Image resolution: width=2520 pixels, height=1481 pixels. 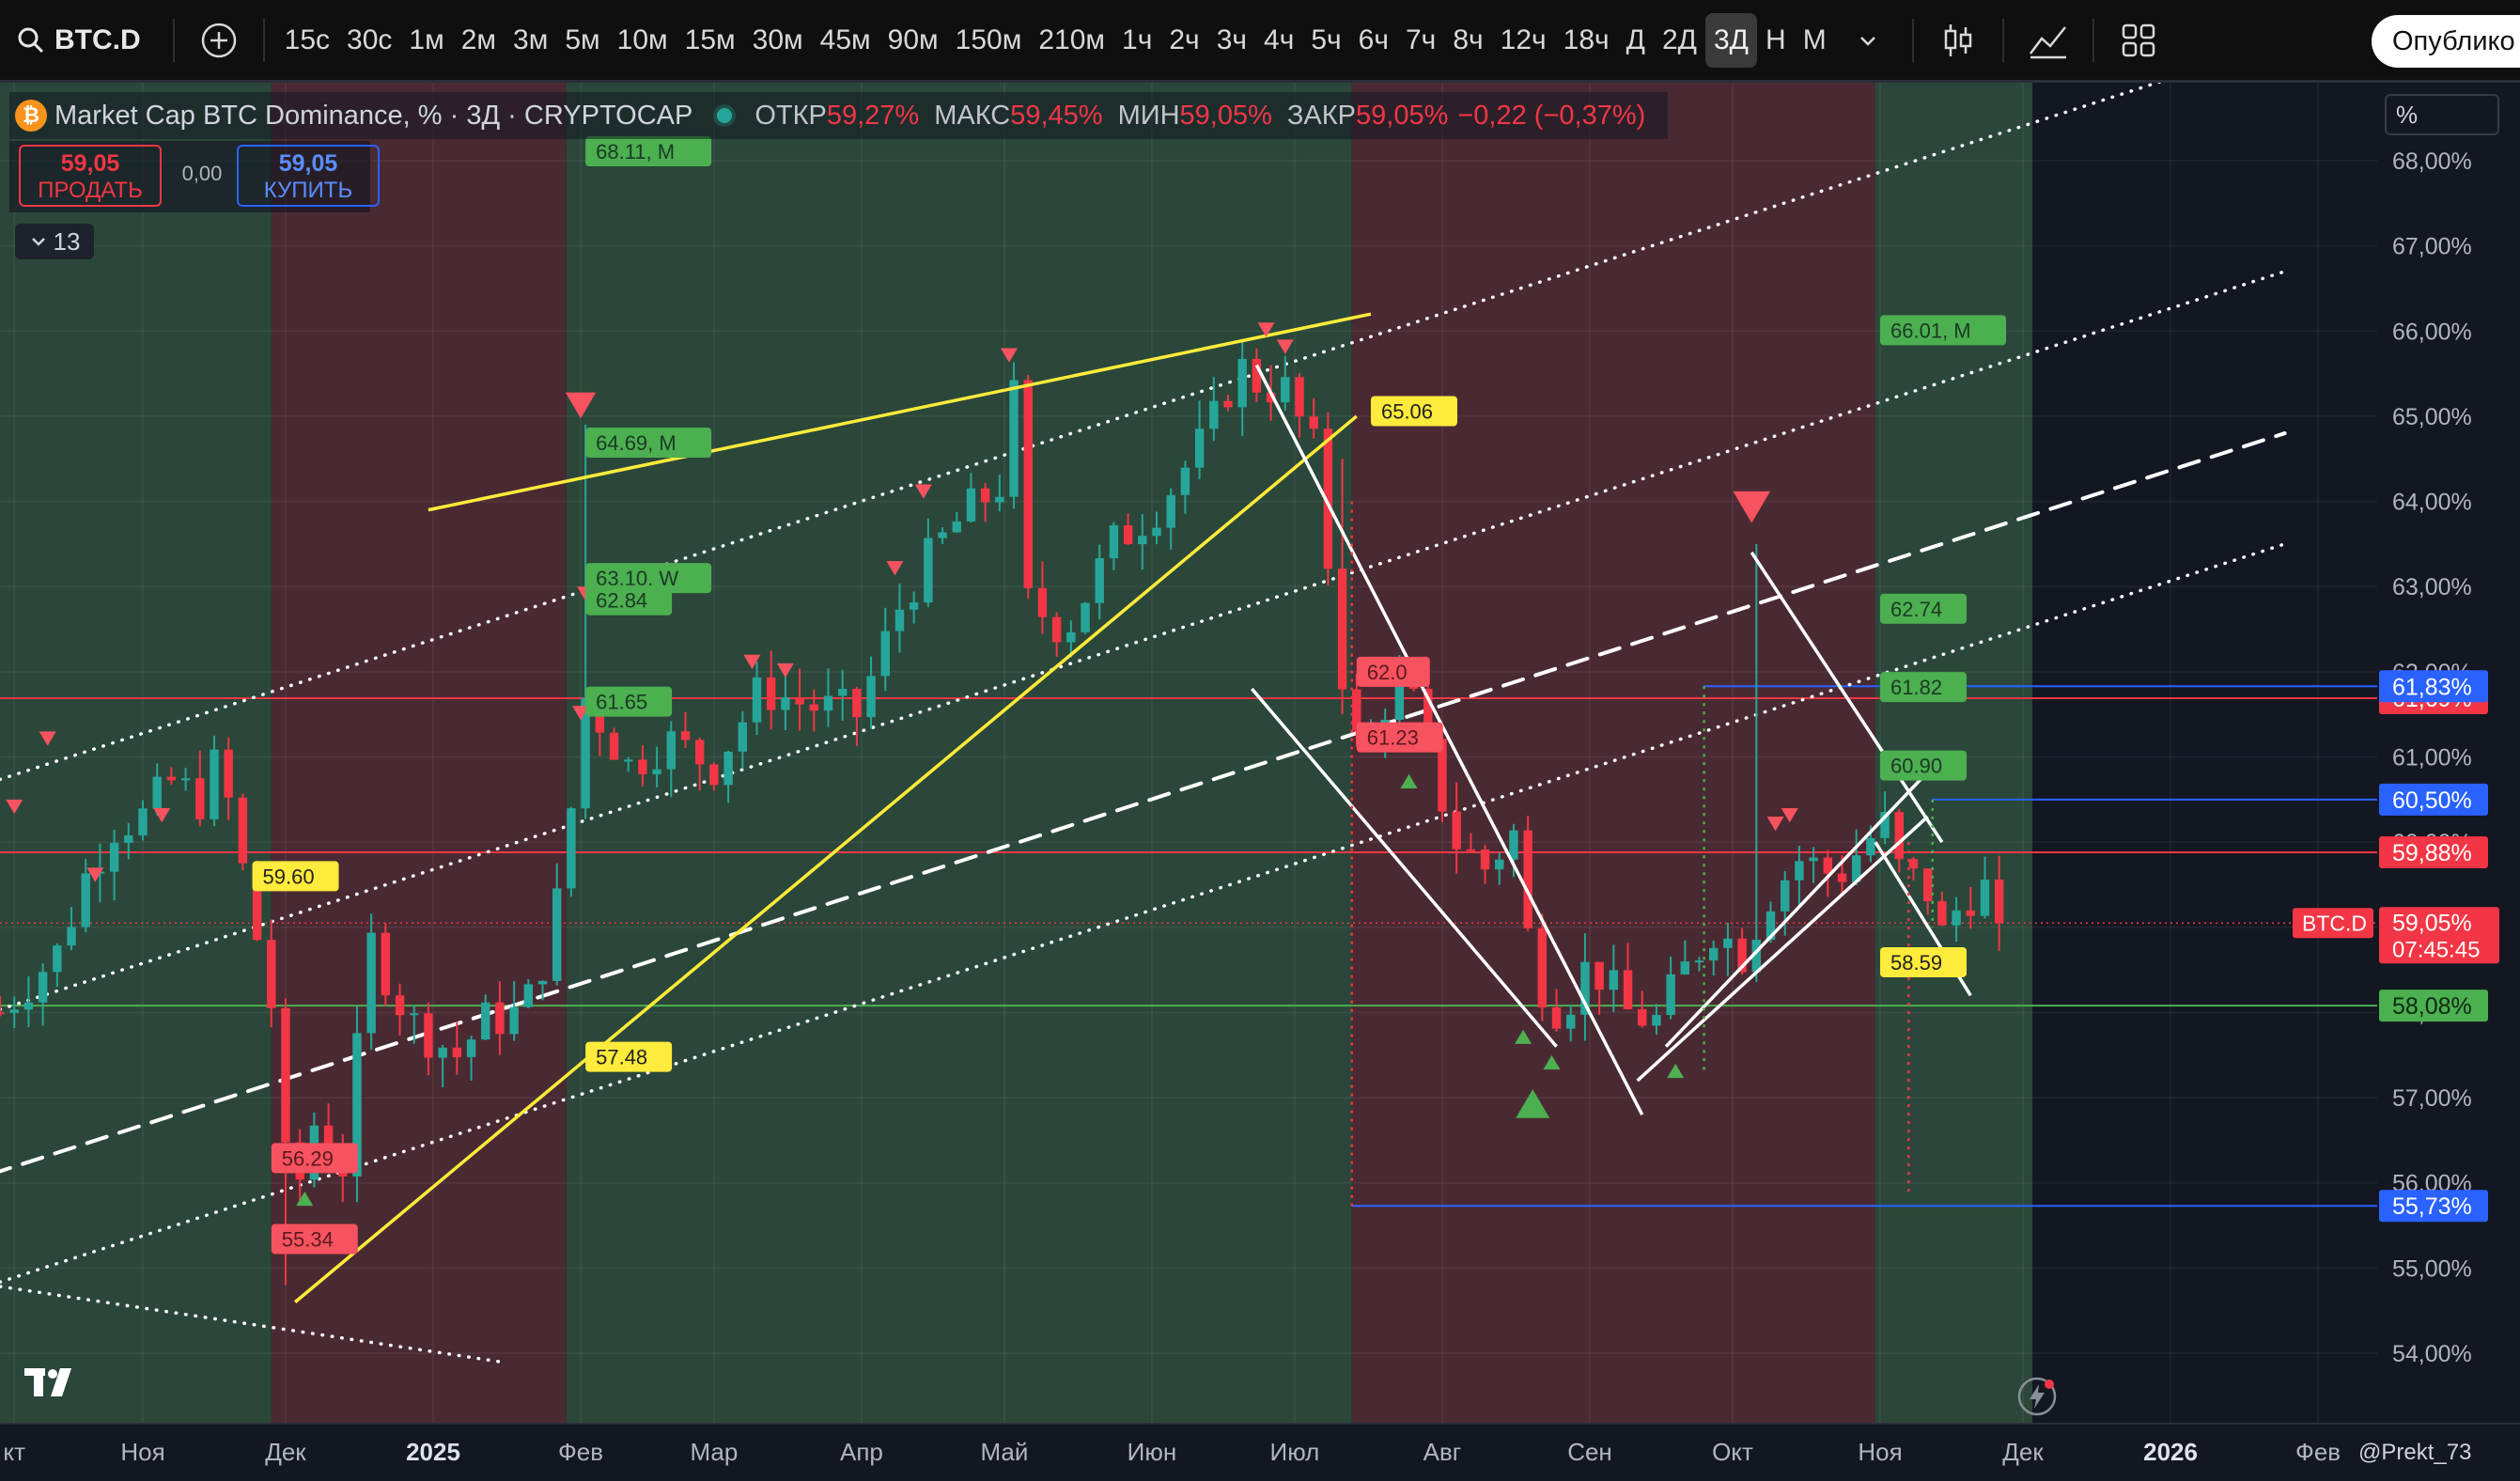 I want to click on layout-button, so click(x=2138, y=40).